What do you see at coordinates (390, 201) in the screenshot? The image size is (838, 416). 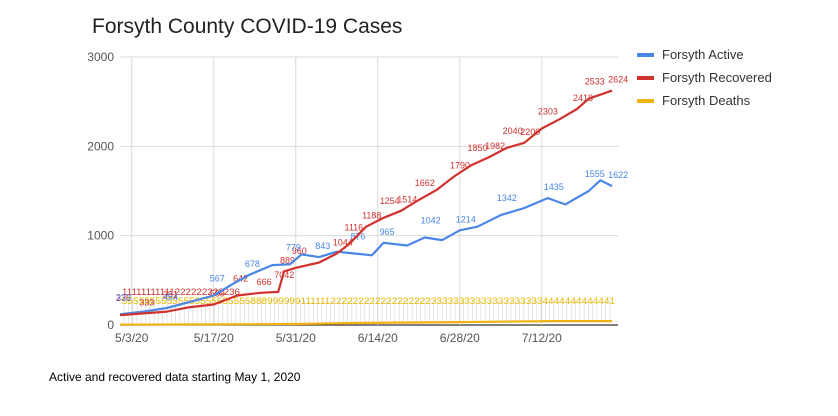 I see `data-label: 1254` at bounding box center [390, 201].